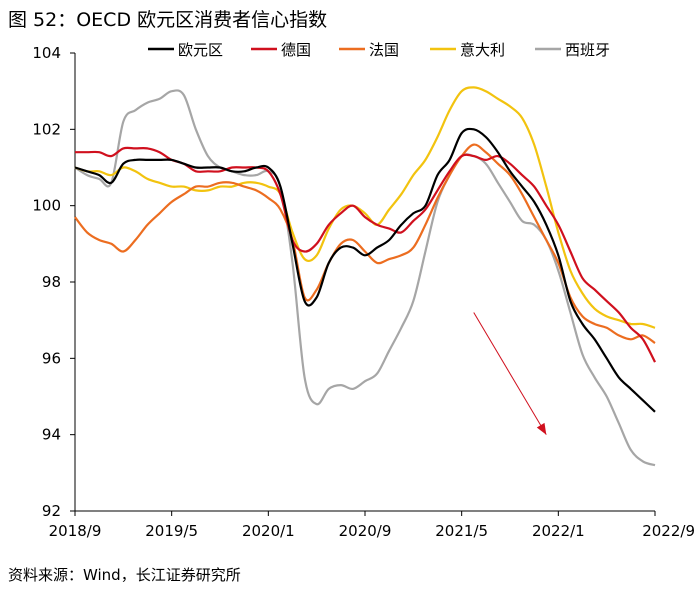 The width and height of the screenshot is (700, 593). I want to click on legend-label: 西班牙, so click(587, 50).